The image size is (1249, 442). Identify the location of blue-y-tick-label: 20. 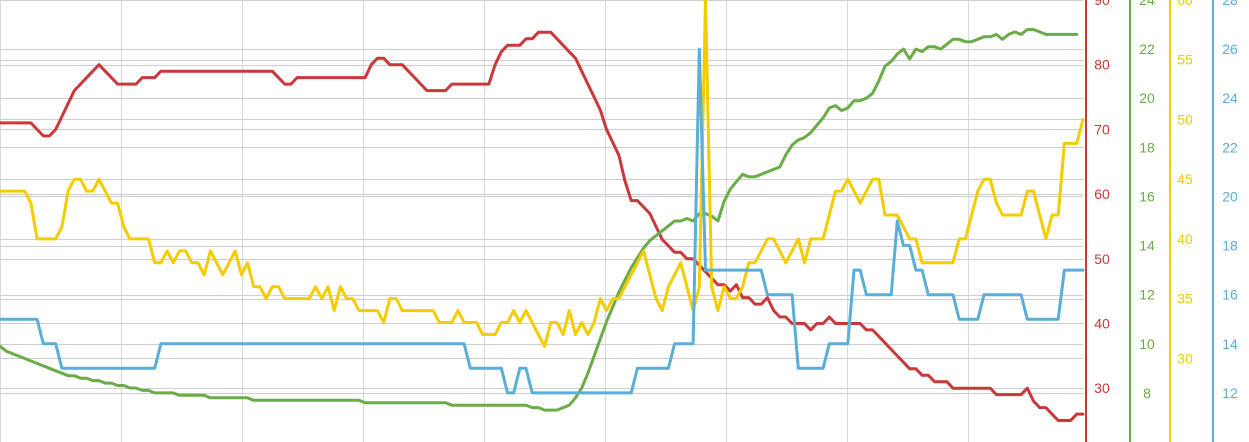
(1230, 196).